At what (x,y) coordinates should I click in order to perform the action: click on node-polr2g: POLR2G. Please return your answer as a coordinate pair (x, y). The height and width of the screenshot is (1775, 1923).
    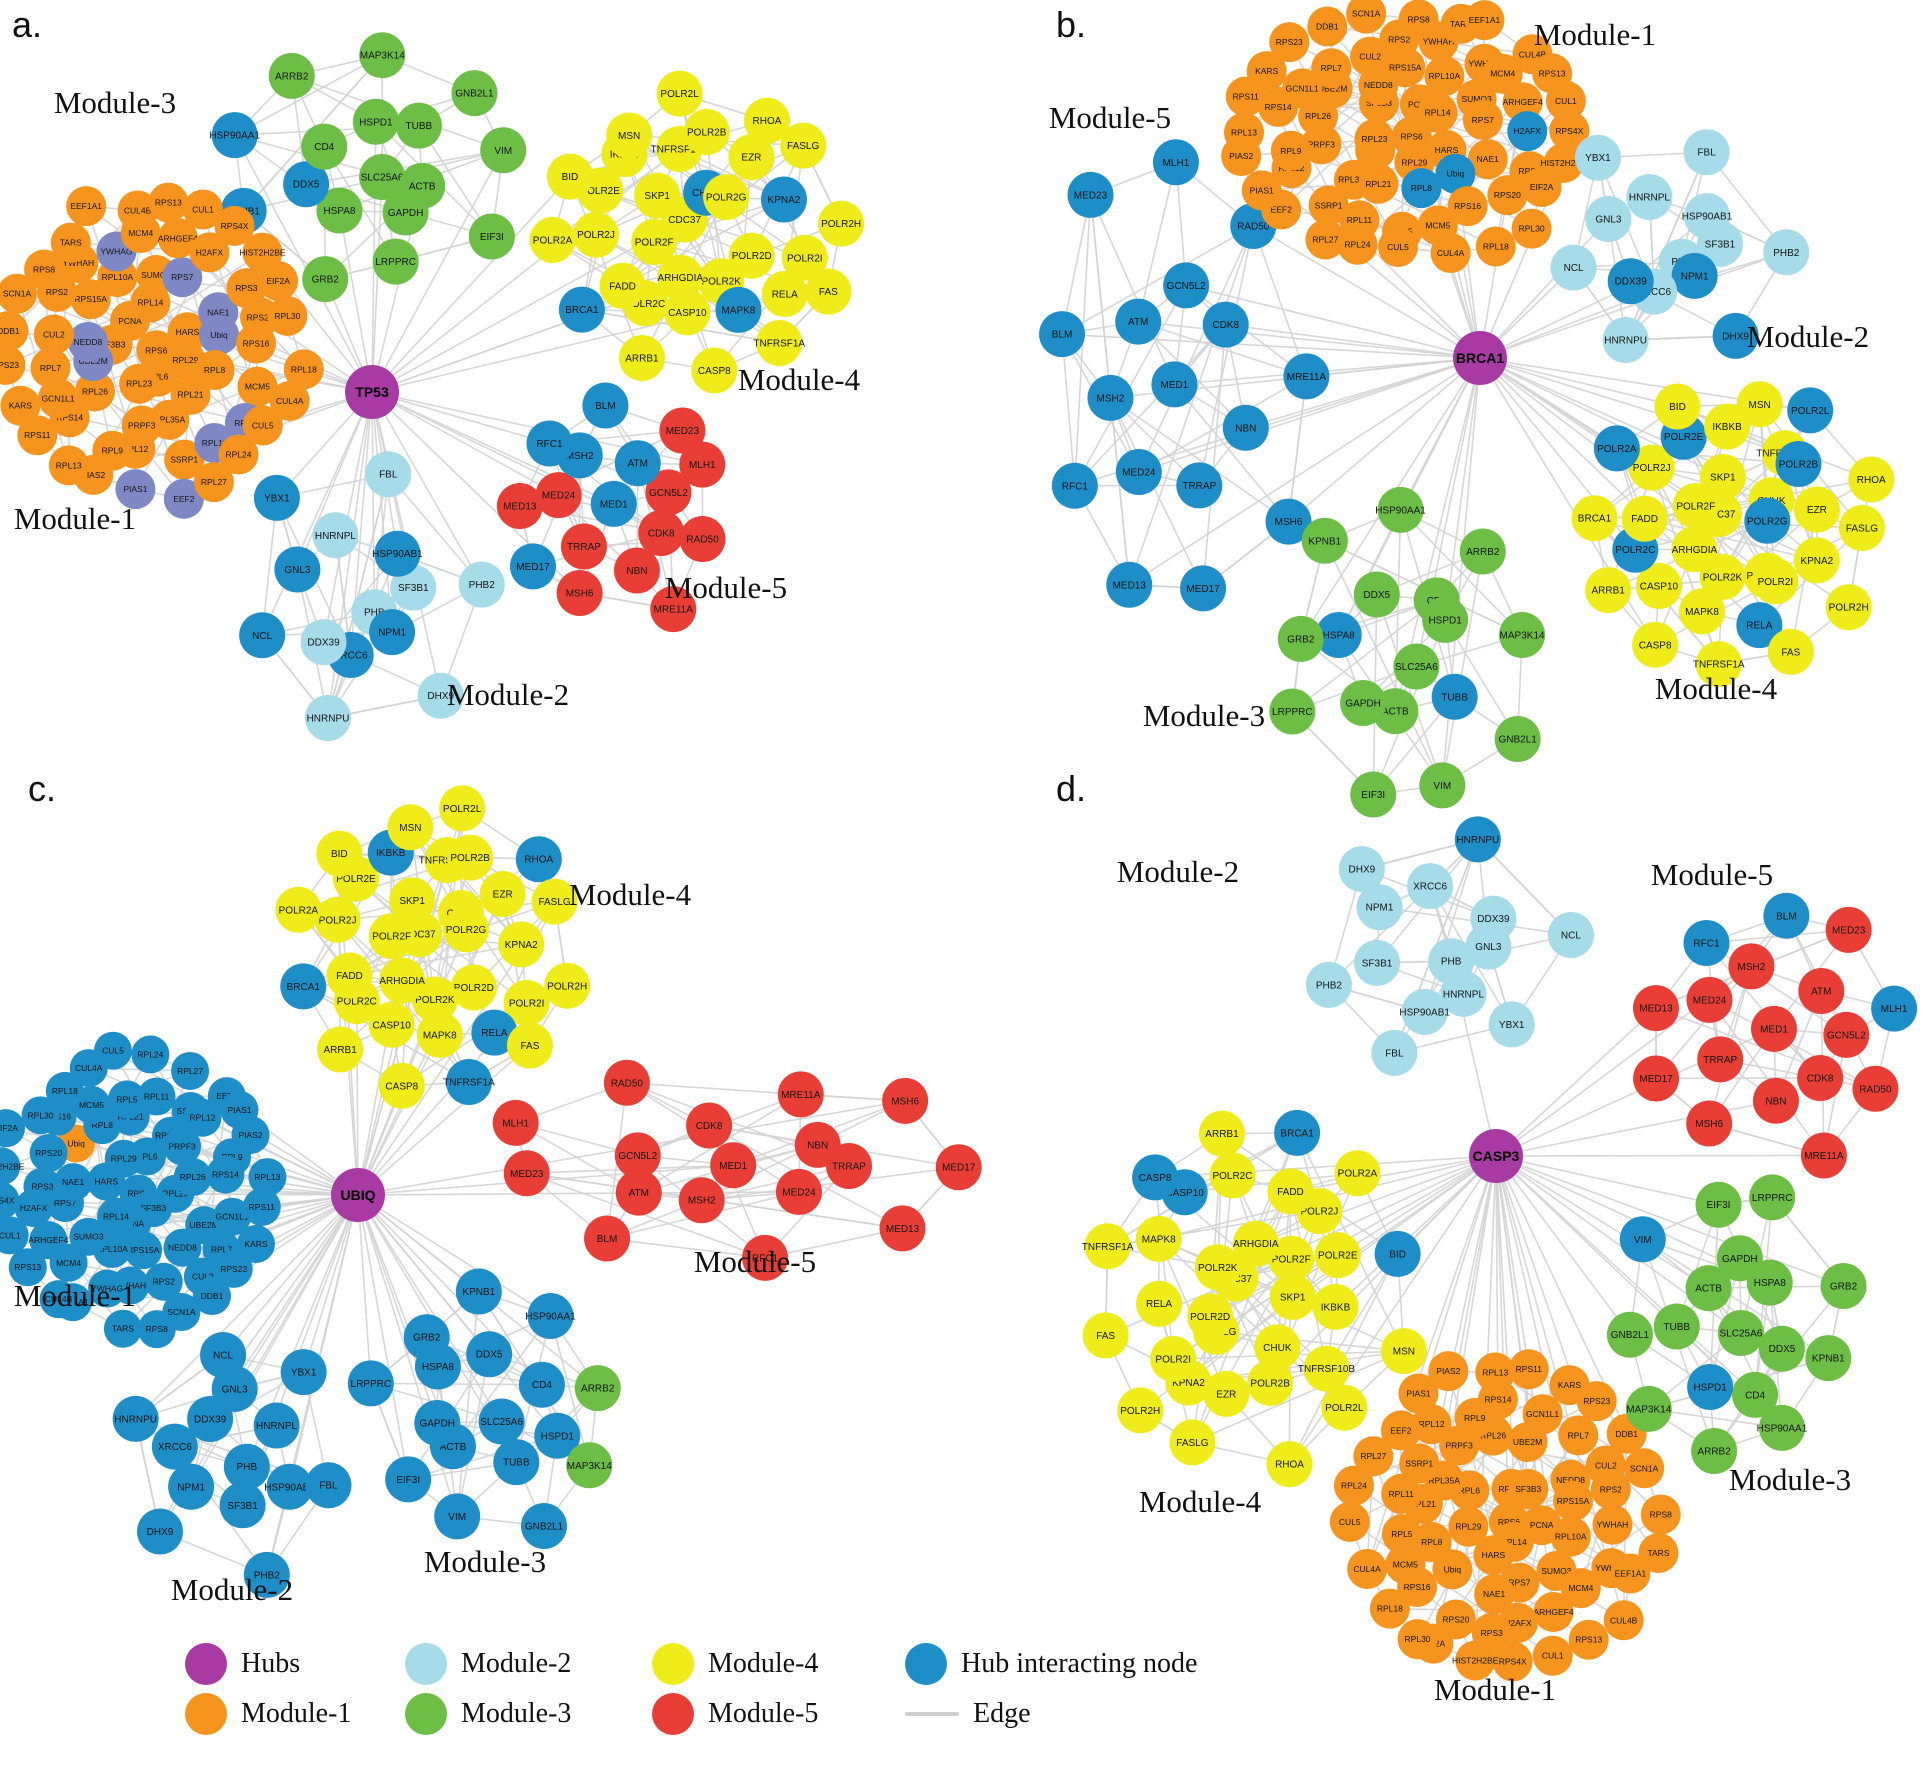
    Looking at the image, I should click on (1767, 520).